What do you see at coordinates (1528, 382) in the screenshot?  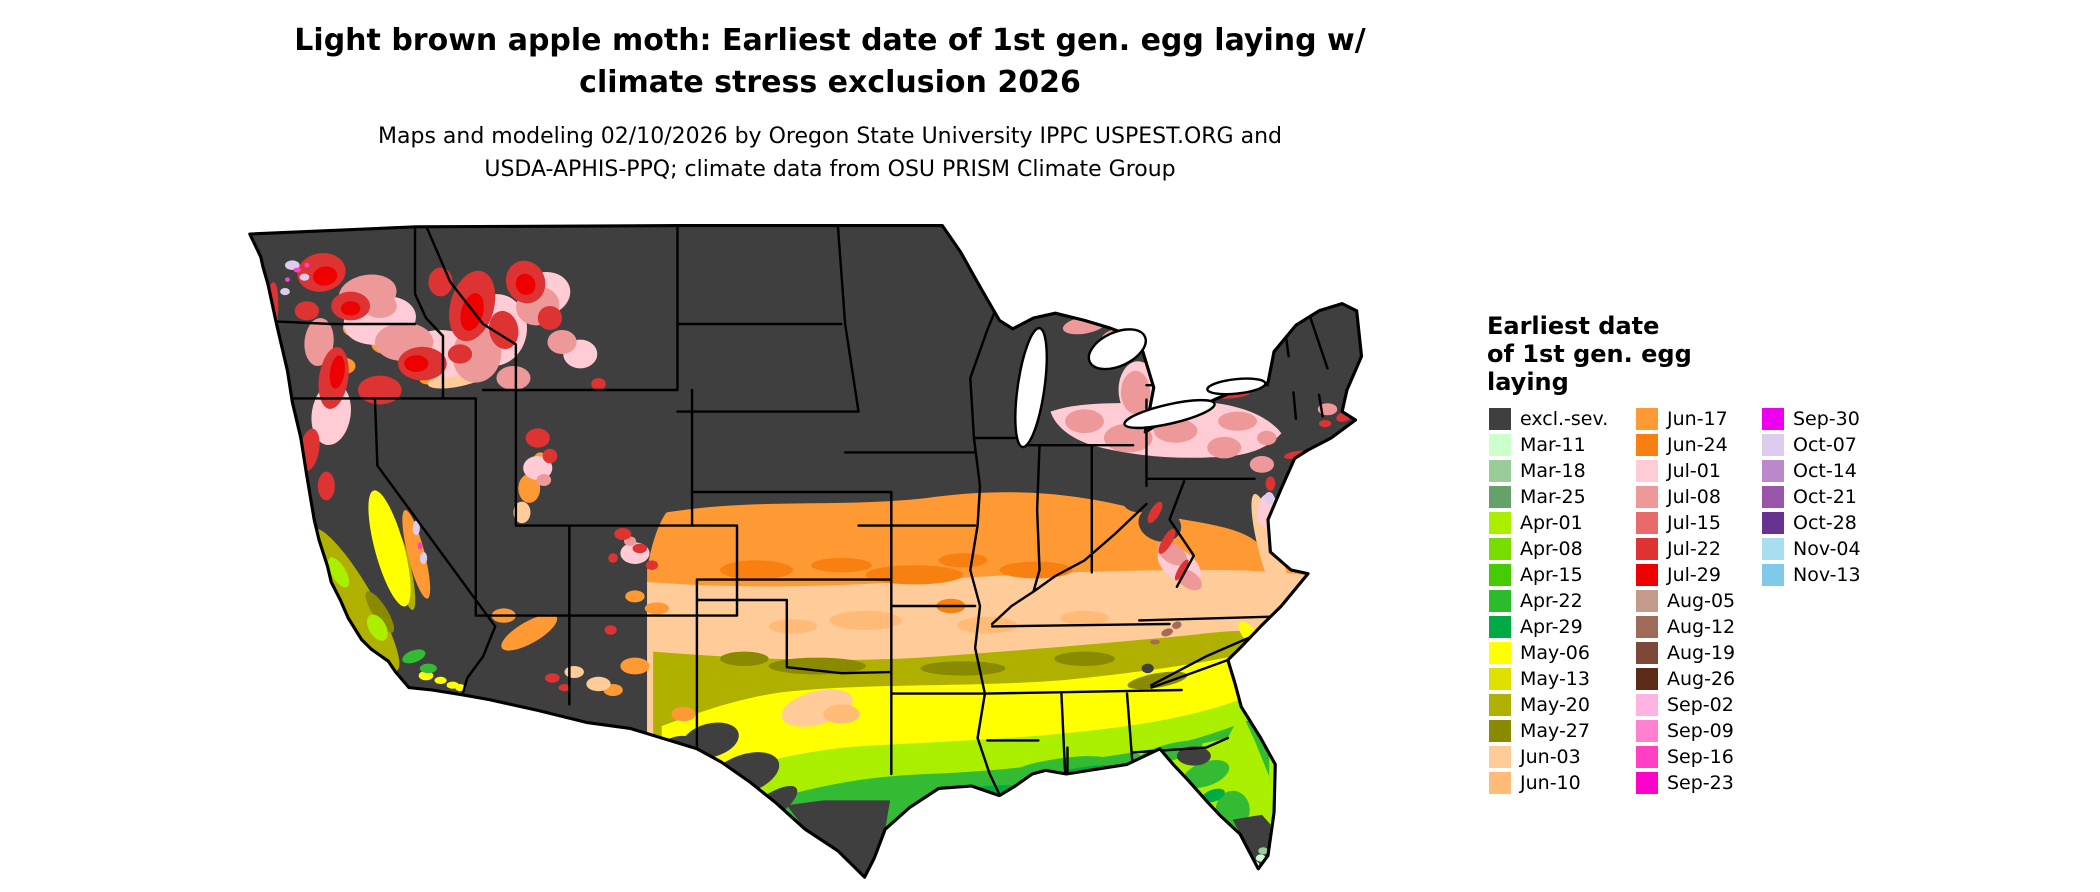 I see `legend-title-line-3: laying` at bounding box center [1528, 382].